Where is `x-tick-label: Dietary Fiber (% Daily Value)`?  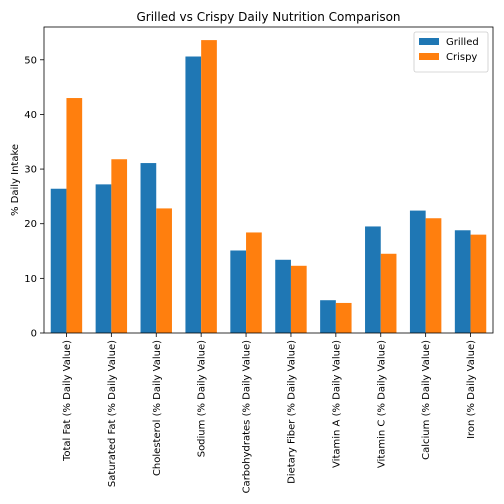 x-tick-label: Dietary Fiber (% Daily Value) is located at coordinates (291, 412).